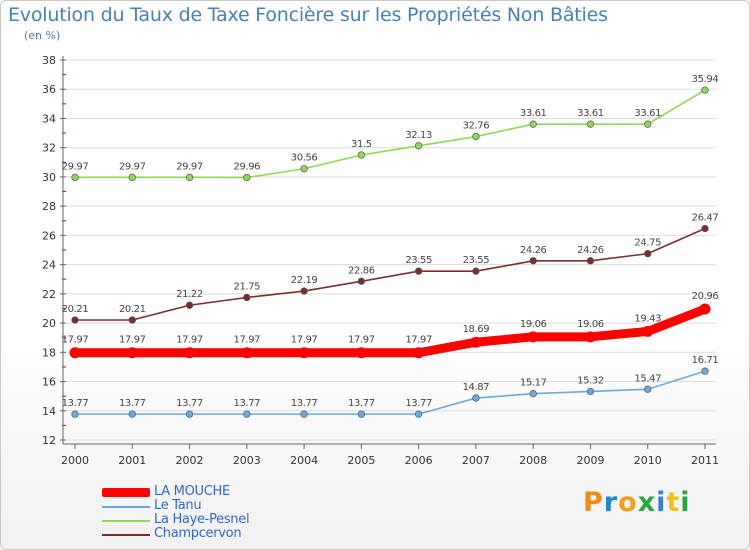 The width and height of the screenshot is (750, 550). I want to click on chart-unit: (en %), so click(42, 35).